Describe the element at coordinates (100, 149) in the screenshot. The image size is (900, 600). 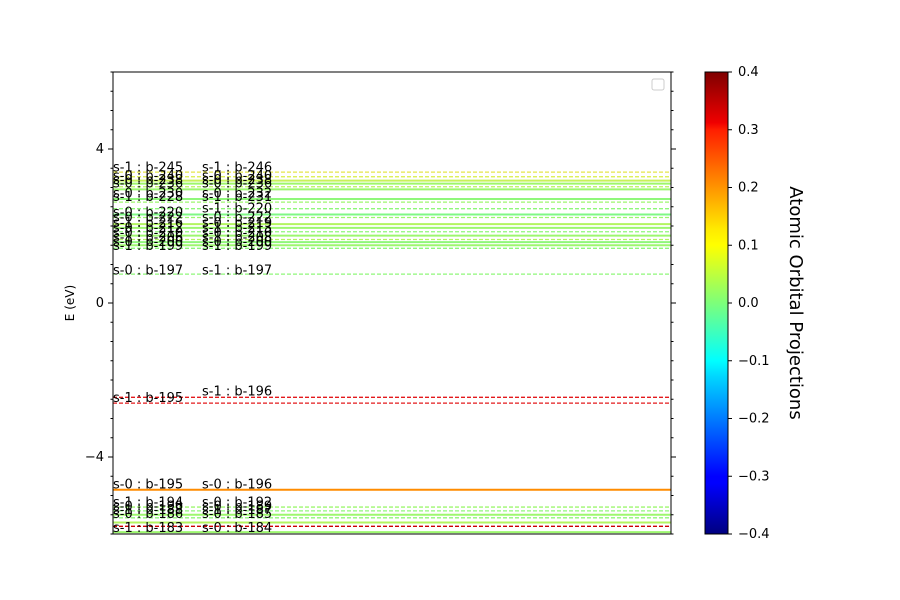
I see `y-tick-label: 4` at that location.